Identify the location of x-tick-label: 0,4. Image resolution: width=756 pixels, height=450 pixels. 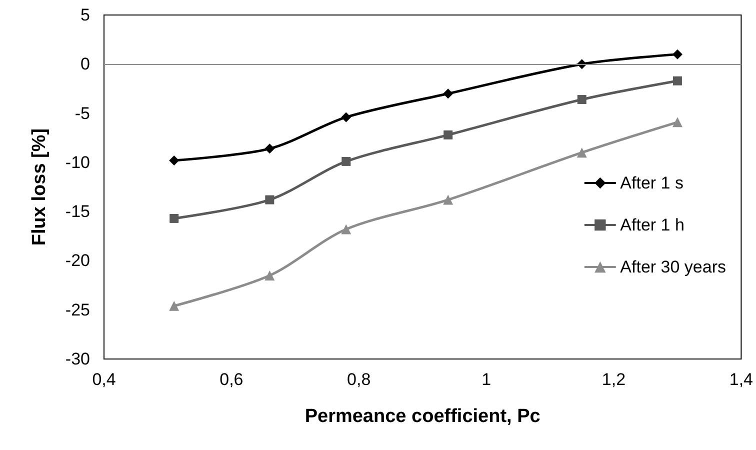
(104, 379).